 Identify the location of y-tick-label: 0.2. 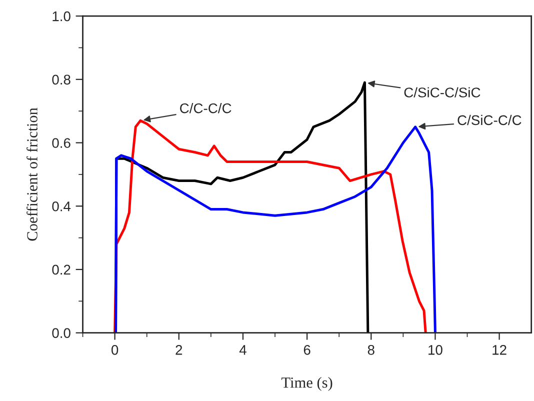
(61, 269).